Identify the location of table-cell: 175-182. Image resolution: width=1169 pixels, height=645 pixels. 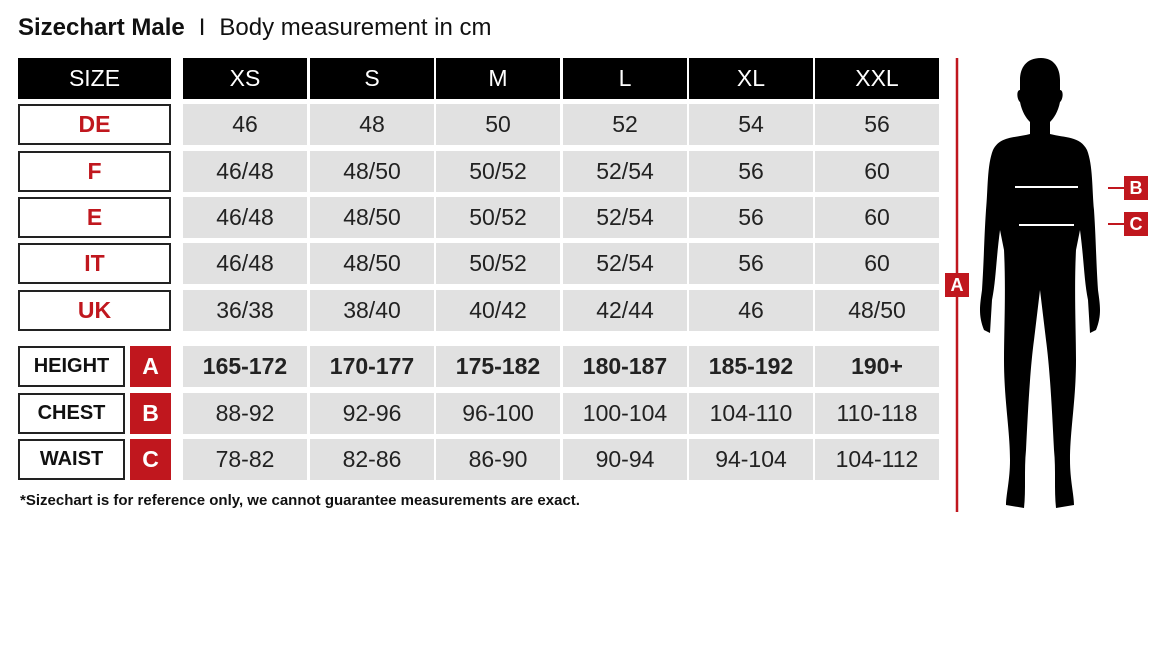
(498, 366).